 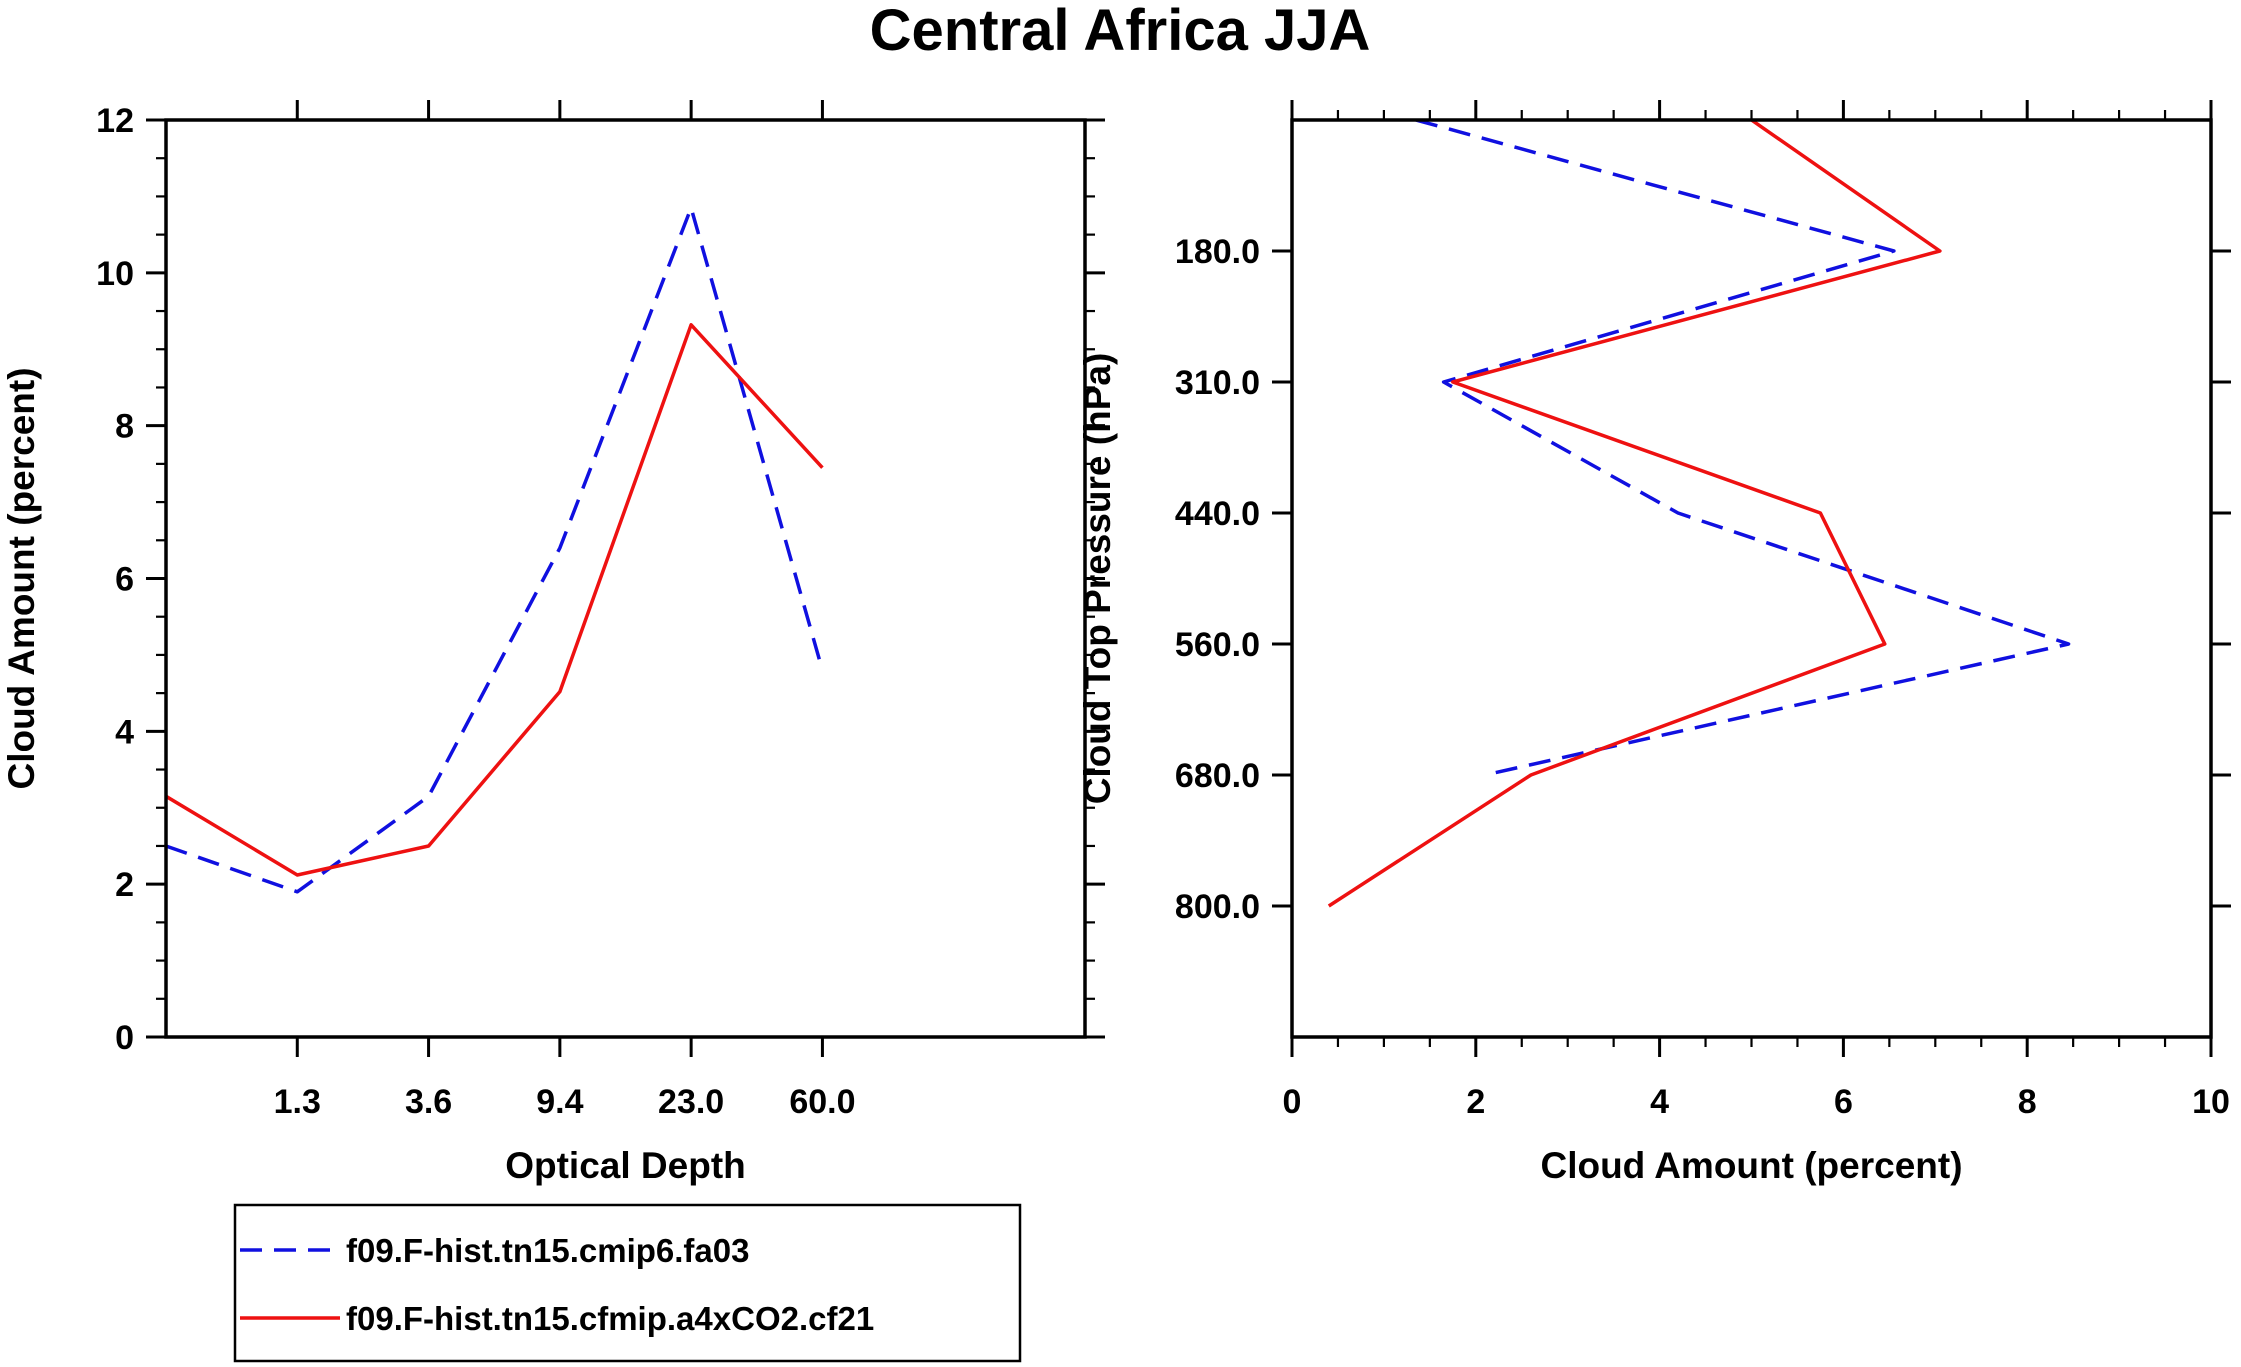 What do you see at coordinates (115, 274) in the screenshot?
I see `y-tick-label: 10` at bounding box center [115, 274].